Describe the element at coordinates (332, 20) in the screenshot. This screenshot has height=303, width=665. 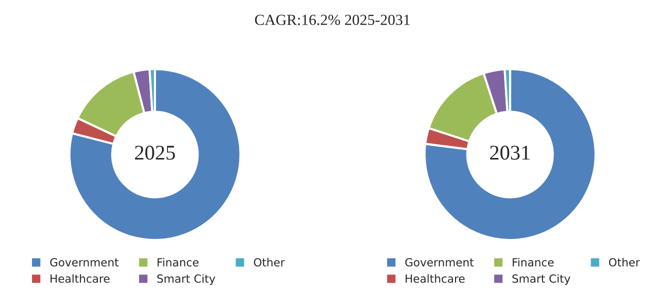
I see `text: CAGR:16.2% 2025-2031` at that location.